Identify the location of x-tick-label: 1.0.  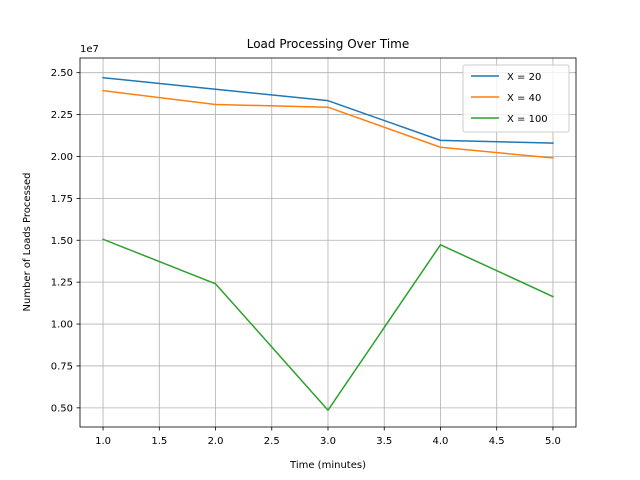
(103, 441).